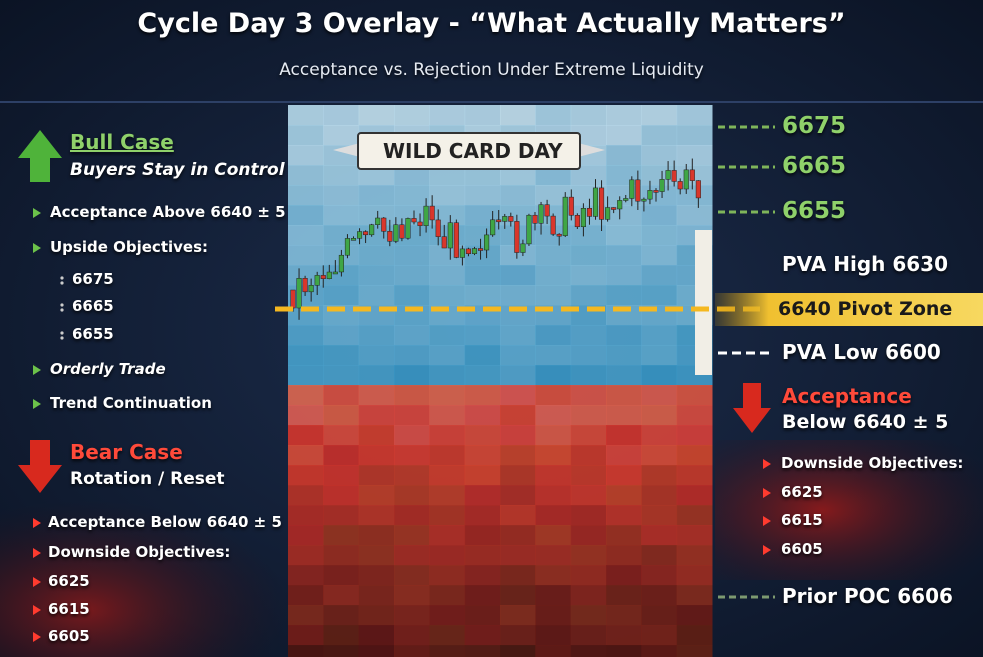 This screenshot has height=657, width=983. What do you see at coordinates (69, 609) in the screenshot?
I see `bear-item: 6615` at bounding box center [69, 609].